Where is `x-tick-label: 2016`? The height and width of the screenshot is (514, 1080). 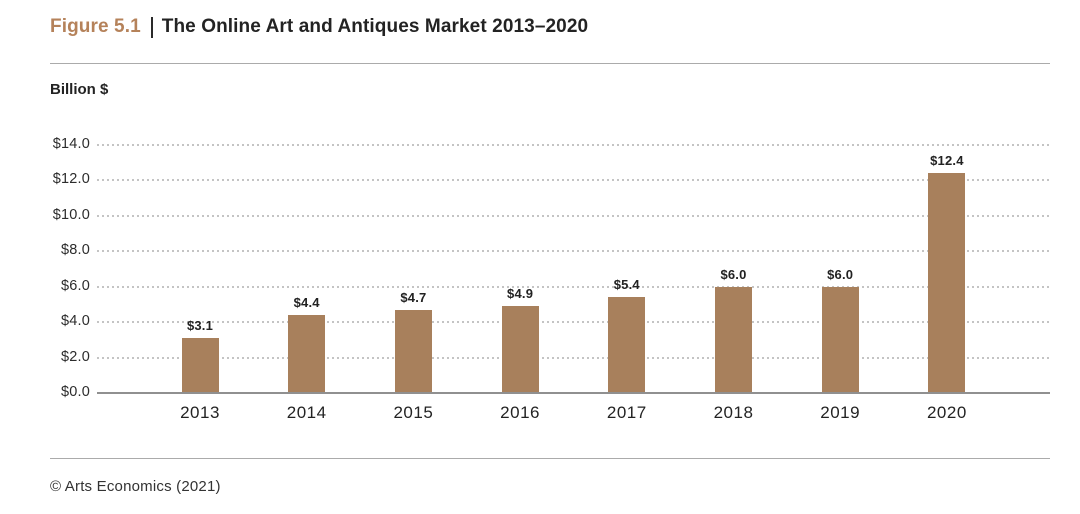
x-tick-label: 2016 is located at coordinates (520, 412).